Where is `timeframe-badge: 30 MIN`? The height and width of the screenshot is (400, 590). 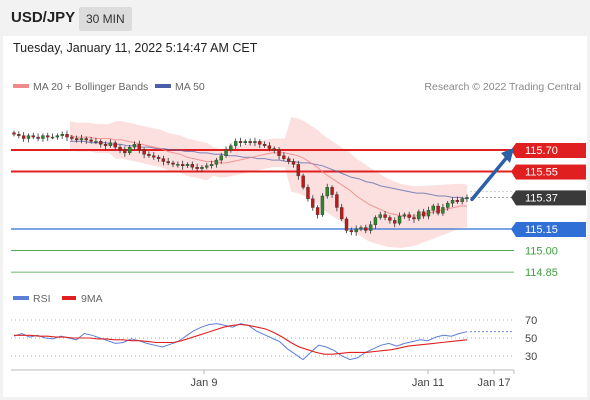
timeframe-badge: 30 MIN is located at coordinates (105, 19).